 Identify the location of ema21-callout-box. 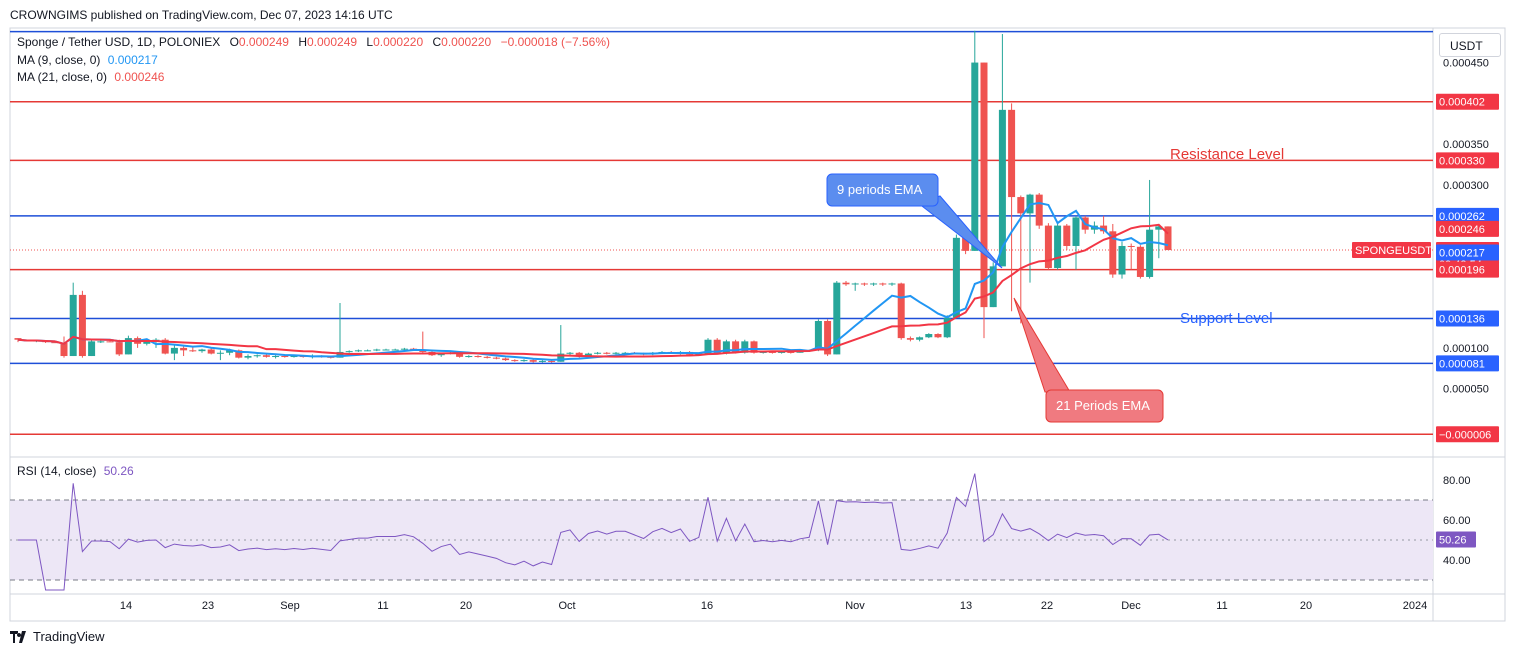
(1104, 406).